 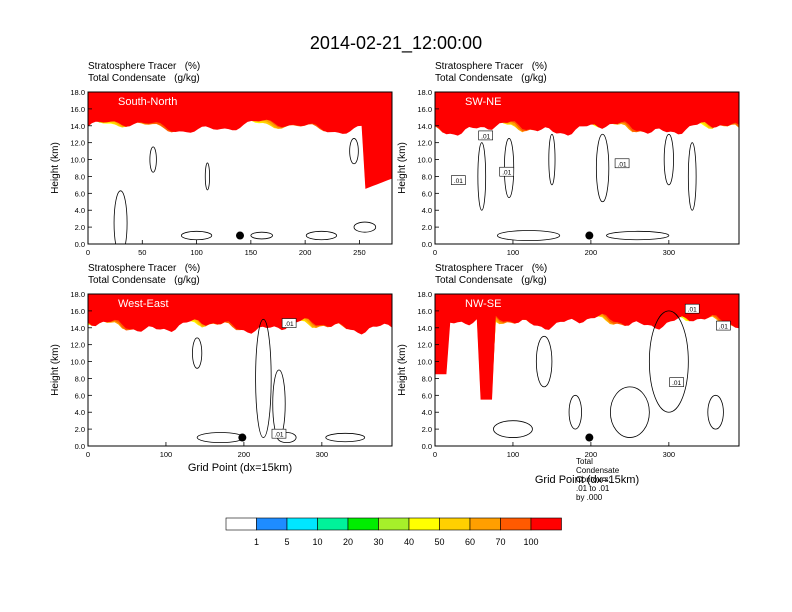 I want to click on colorbar-label: 100, so click(x=530, y=542).